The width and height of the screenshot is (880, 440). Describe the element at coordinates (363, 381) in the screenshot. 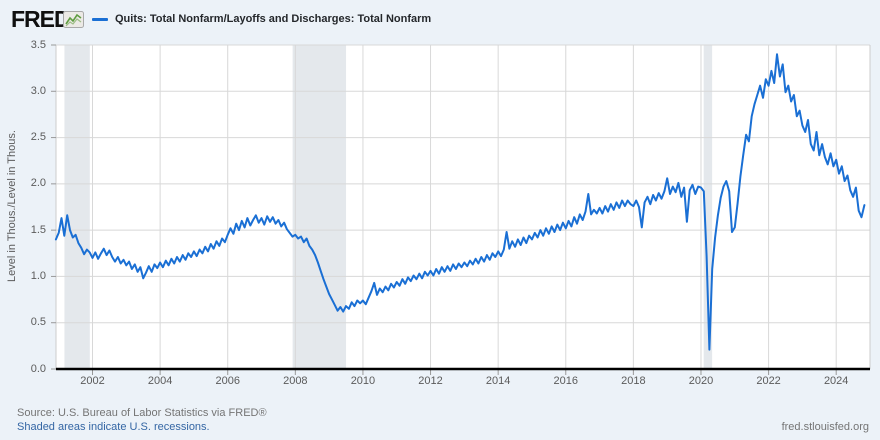

I see `x-tick-label: 2010` at that location.